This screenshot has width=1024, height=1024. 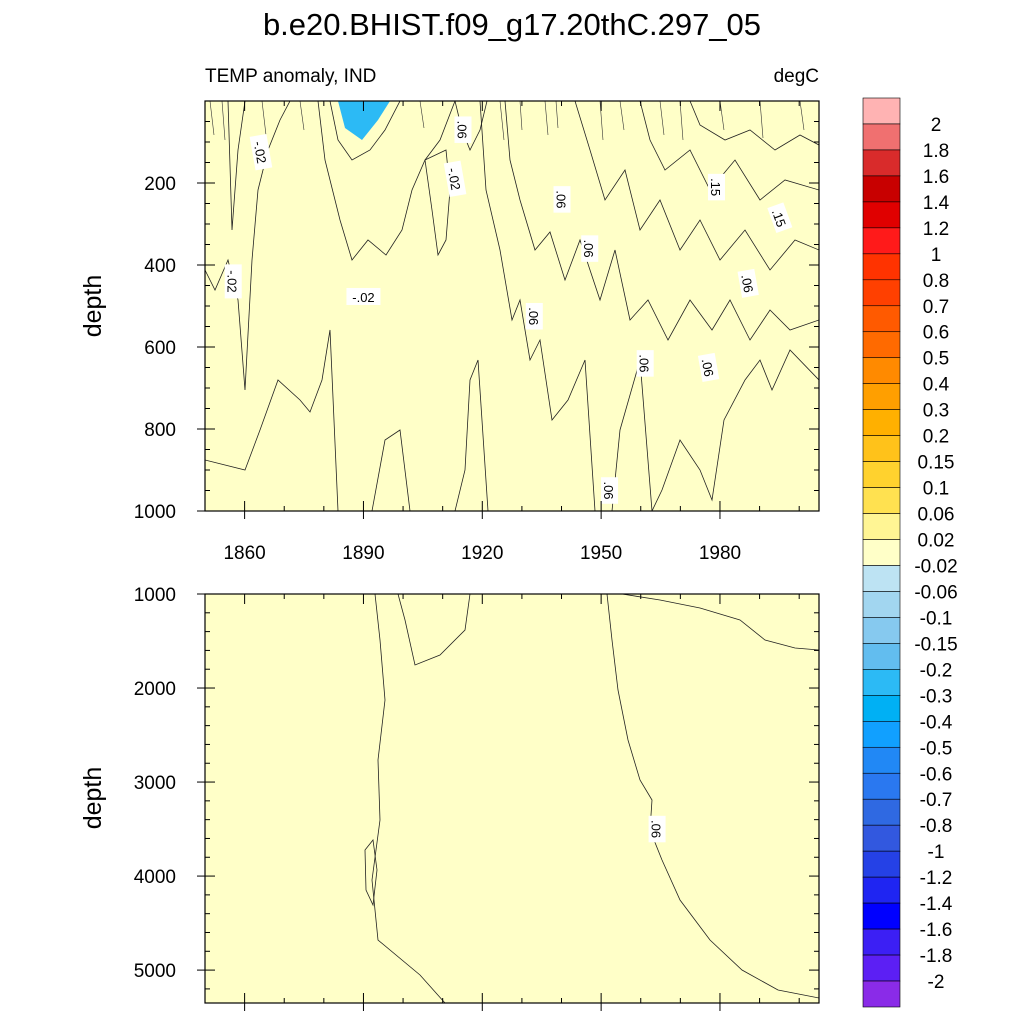 What do you see at coordinates (936, 774) in the screenshot?
I see `colorbar-level-label: -0.6` at bounding box center [936, 774].